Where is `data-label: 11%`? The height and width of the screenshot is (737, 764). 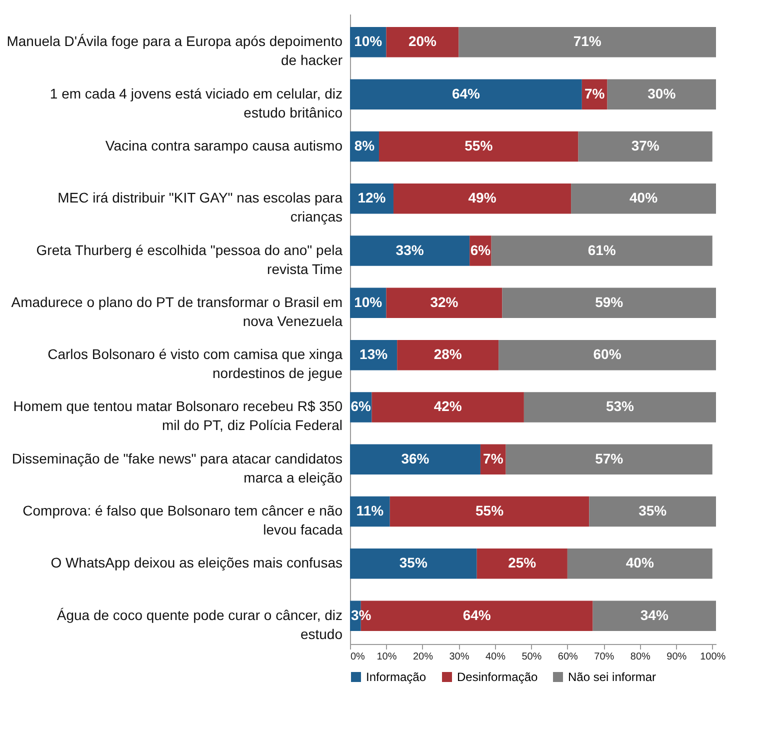
data-label: 11% is located at coordinates (370, 510).